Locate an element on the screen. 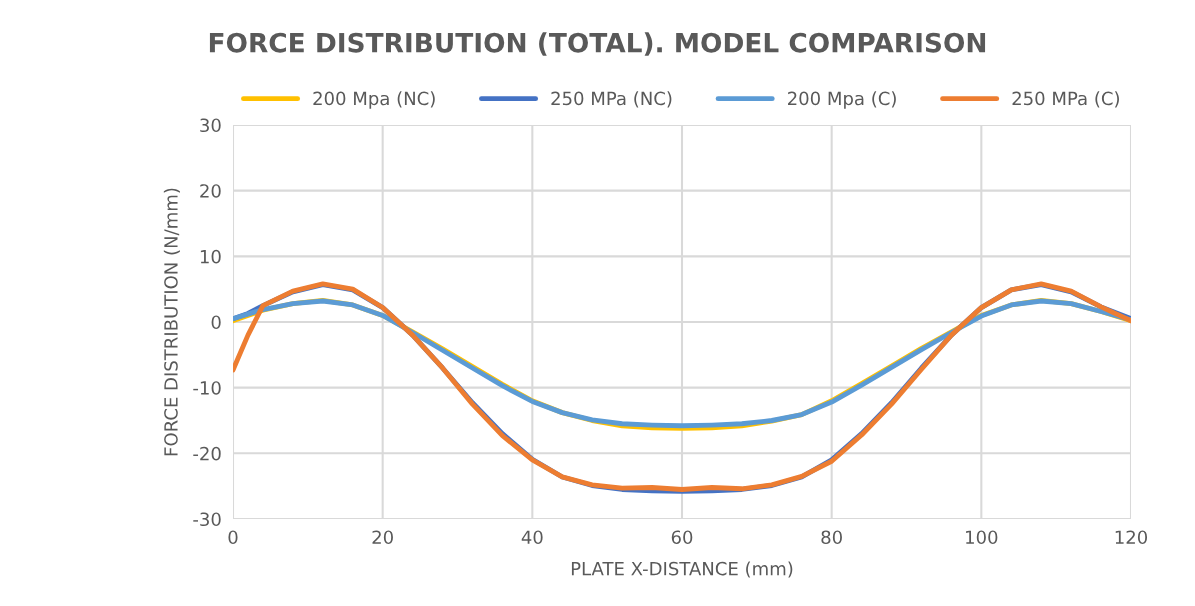 The width and height of the screenshot is (1195, 606). legend-label: 200 Mpa (NC) is located at coordinates (374, 100).